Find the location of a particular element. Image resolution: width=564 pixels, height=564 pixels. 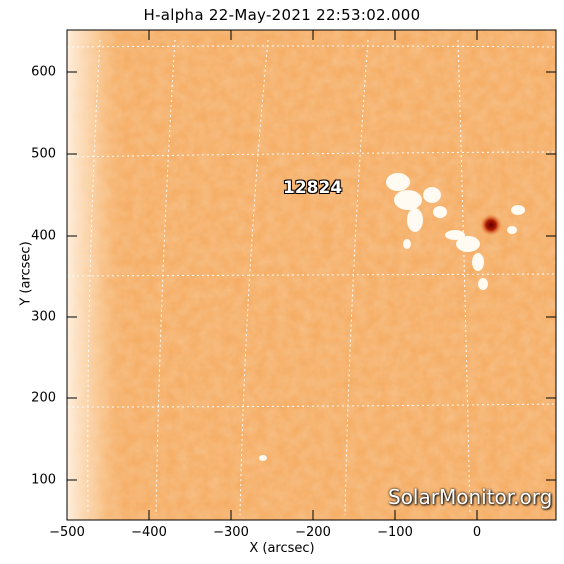

x-axis-label: X (arcsec) is located at coordinates (282, 548).